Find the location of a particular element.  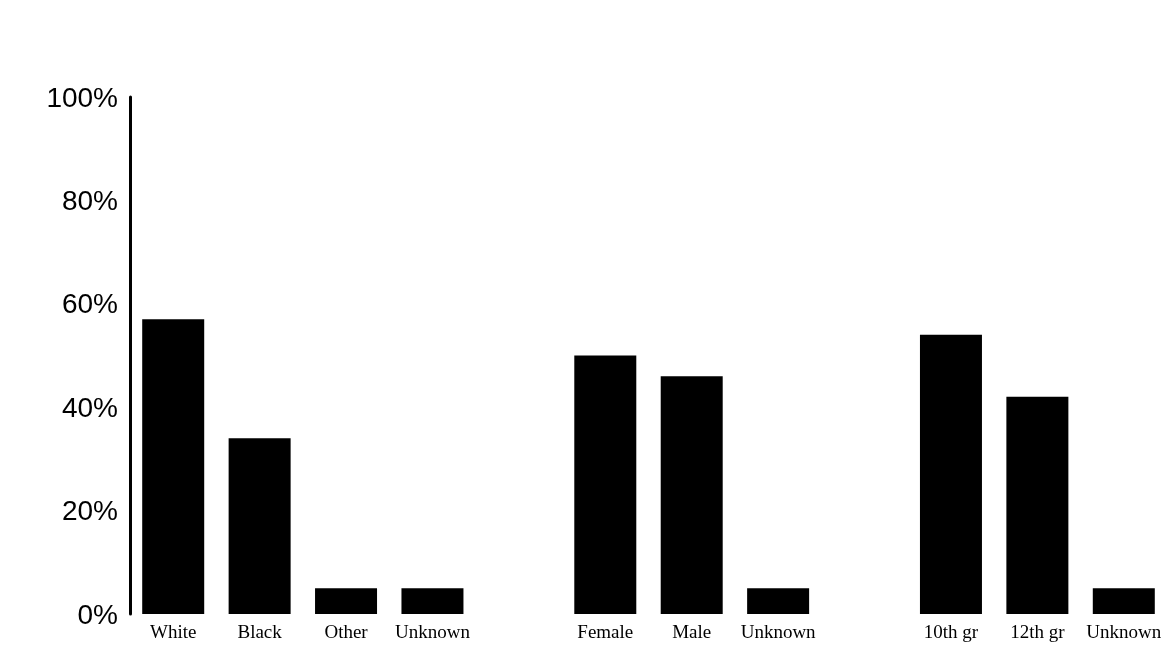

x-tick-label: 10th gr is located at coordinates (951, 631).